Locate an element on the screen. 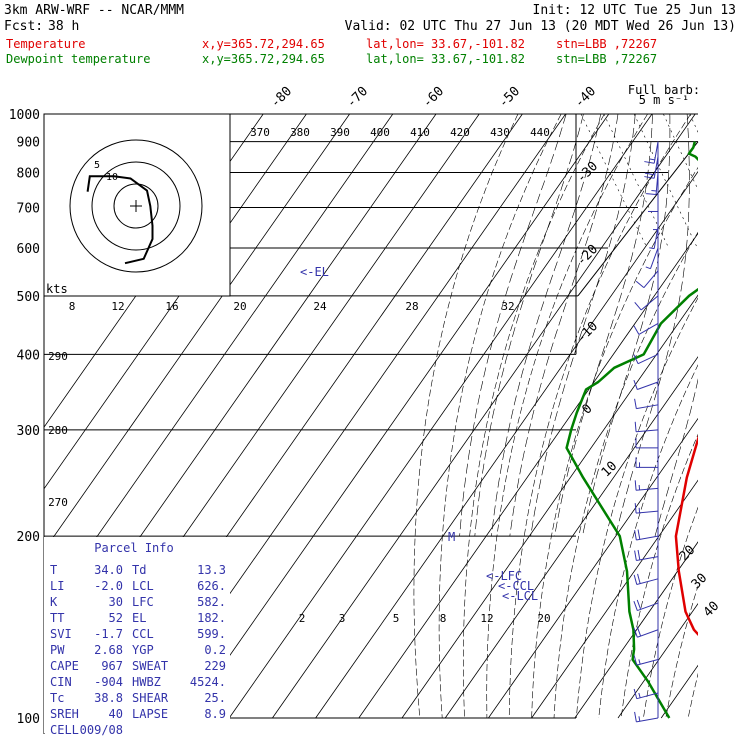 Image resolution: width=740 pixels, height=740 pixels. parcel-label: SWEAT is located at coordinates (150, 666).